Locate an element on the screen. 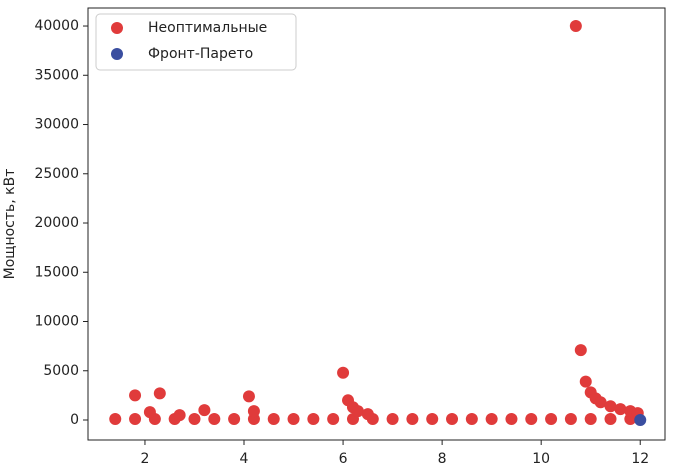 This screenshot has width=676, height=467. y-tick-label: 10000 is located at coordinates (56, 322).